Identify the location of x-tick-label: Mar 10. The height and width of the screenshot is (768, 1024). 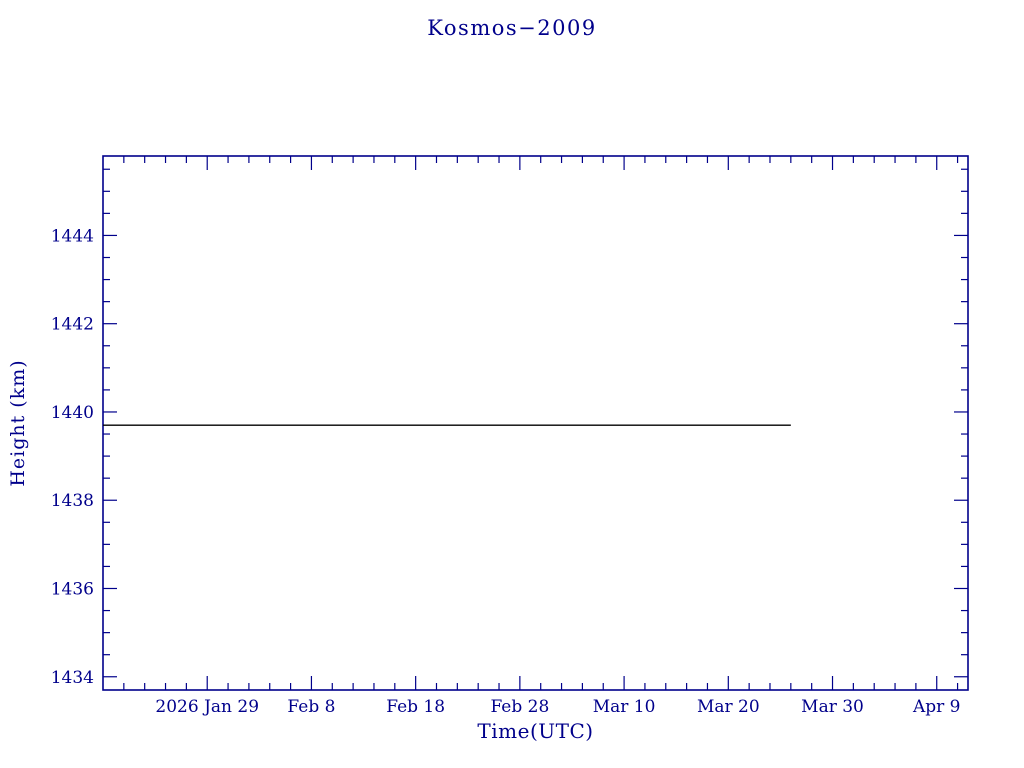
(624, 707).